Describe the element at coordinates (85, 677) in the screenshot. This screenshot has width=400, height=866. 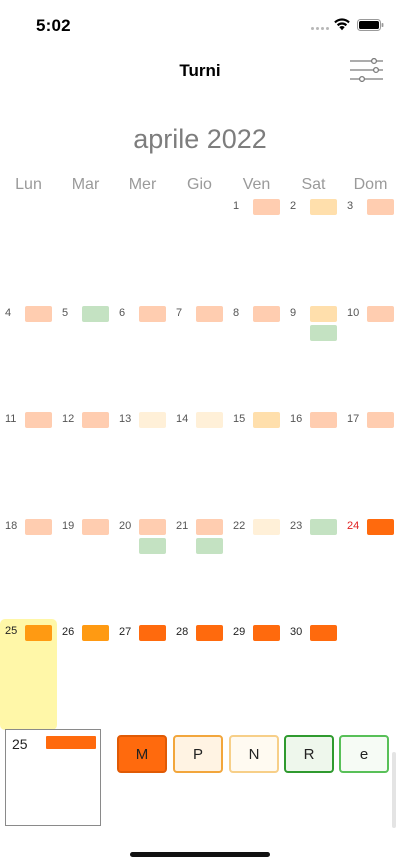
I see `day-cell: 26` at that location.